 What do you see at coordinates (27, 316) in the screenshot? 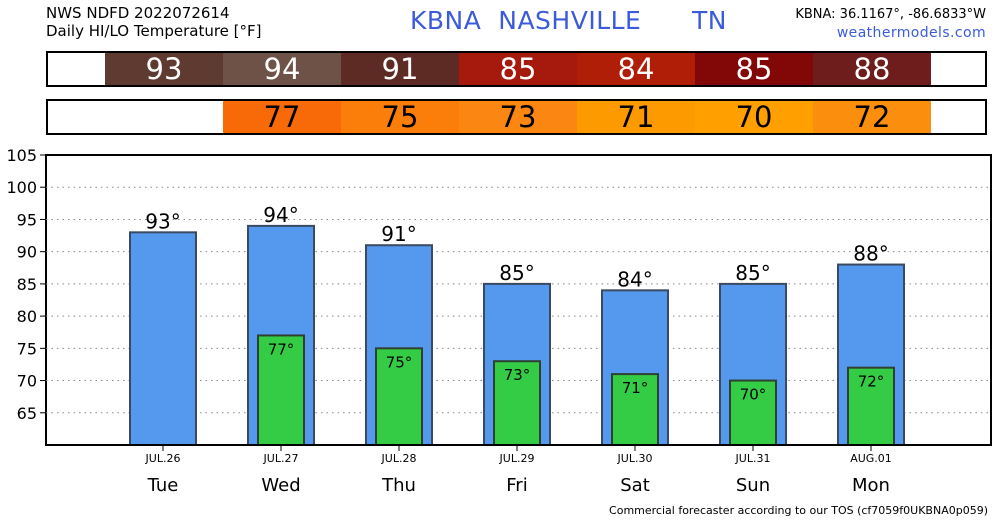
I see `y-tick-label: 80` at bounding box center [27, 316].